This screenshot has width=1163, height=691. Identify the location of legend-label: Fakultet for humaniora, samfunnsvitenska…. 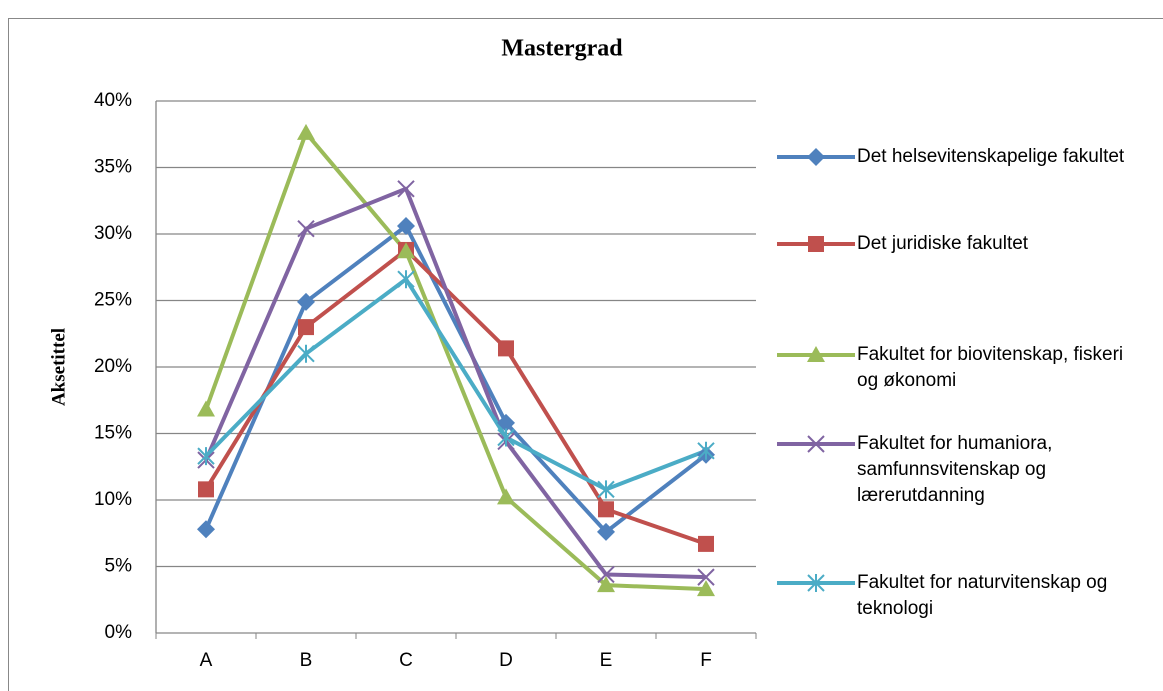
(955, 469).